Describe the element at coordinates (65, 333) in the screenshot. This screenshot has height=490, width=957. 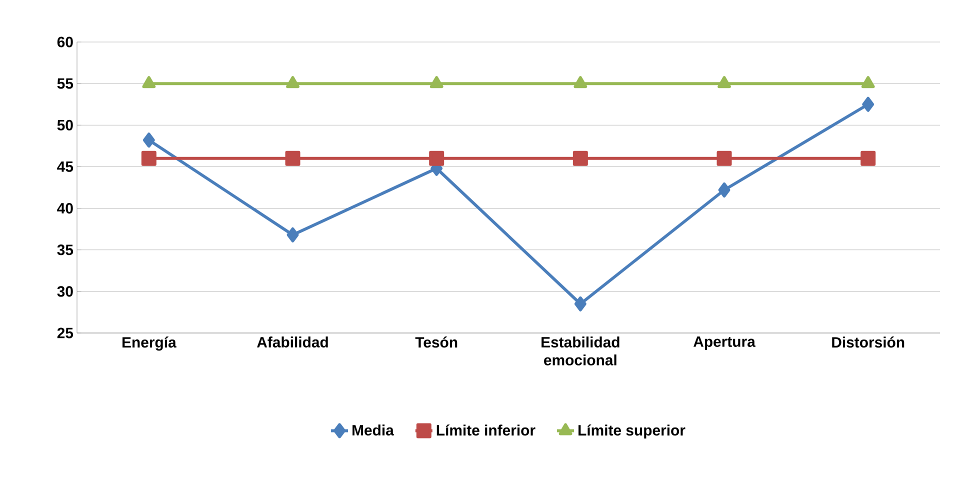
I see `y-tick-label: 25` at that location.